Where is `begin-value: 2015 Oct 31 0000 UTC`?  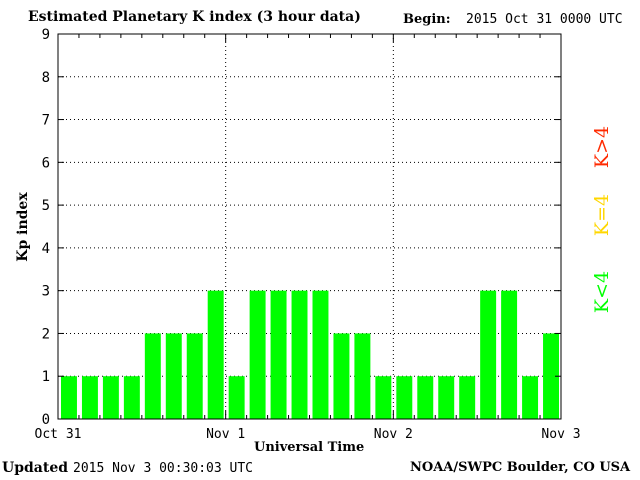
begin-value: 2015 Oct 31 0000 UTC is located at coordinates (544, 19).